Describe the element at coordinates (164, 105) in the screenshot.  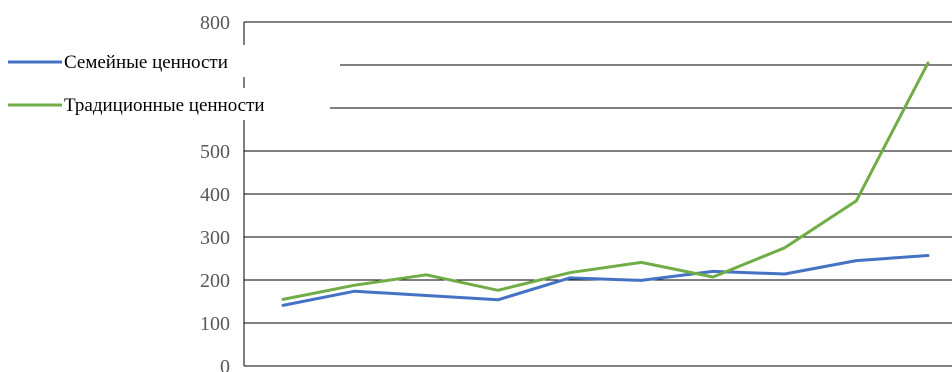
I see `legend-label-1: Традиционные ценности` at that location.